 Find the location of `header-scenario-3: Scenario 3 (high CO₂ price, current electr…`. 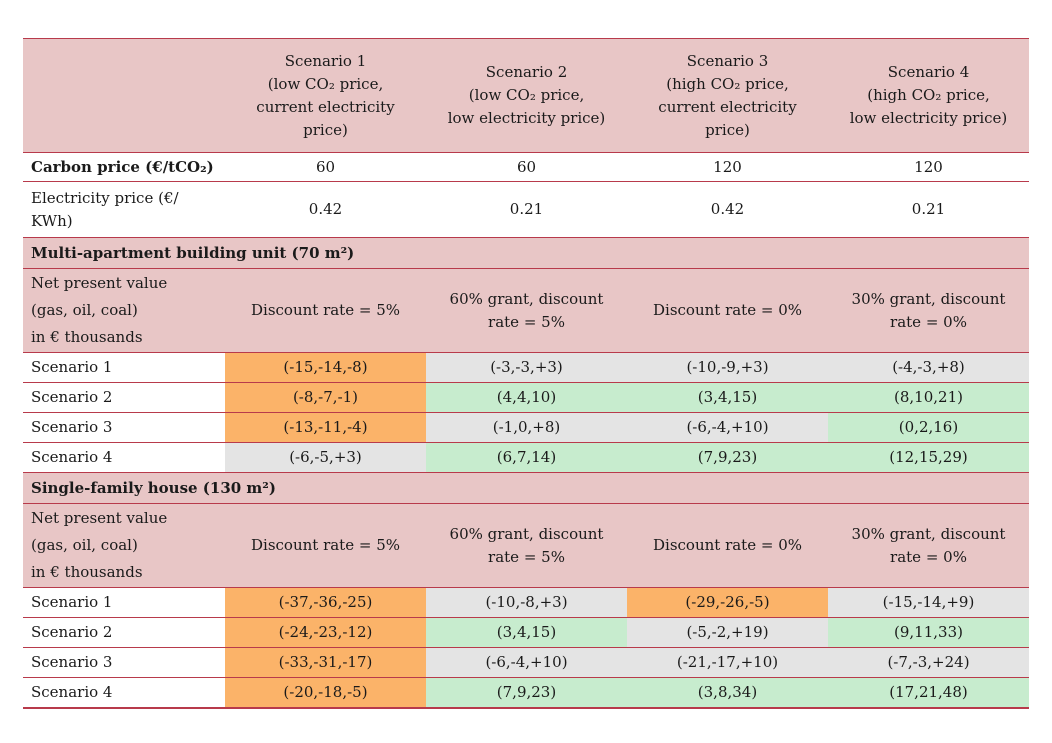

header-scenario-3: Scenario 3 (high CO₂ price, current electr… is located at coordinates (727, 95).